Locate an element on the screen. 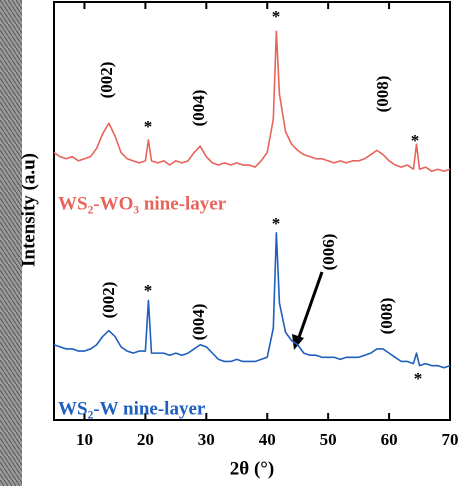 The width and height of the screenshot is (463, 486). x-tick-label: 70 is located at coordinates (450, 439).